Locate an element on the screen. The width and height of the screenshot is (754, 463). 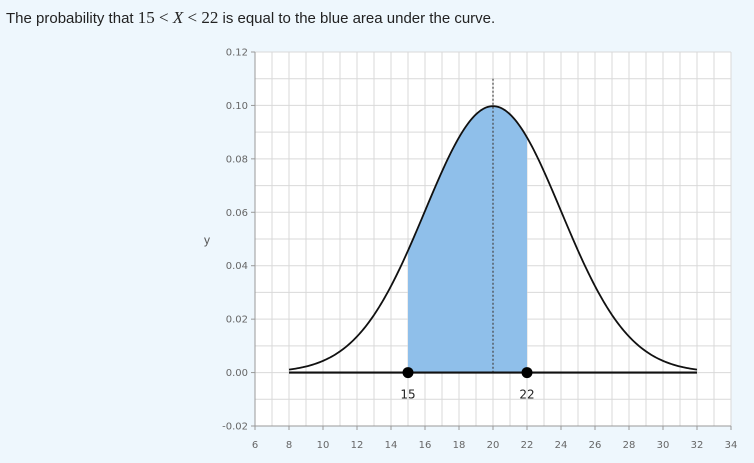
y-tick-label: 0.08 is located at coordinates (237, 159).